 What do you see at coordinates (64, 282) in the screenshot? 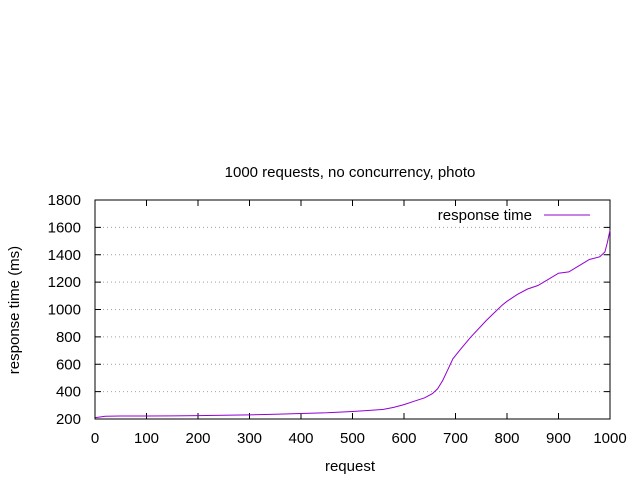
I see `y-tick-label: 1200` at bounding box center [64, 282].